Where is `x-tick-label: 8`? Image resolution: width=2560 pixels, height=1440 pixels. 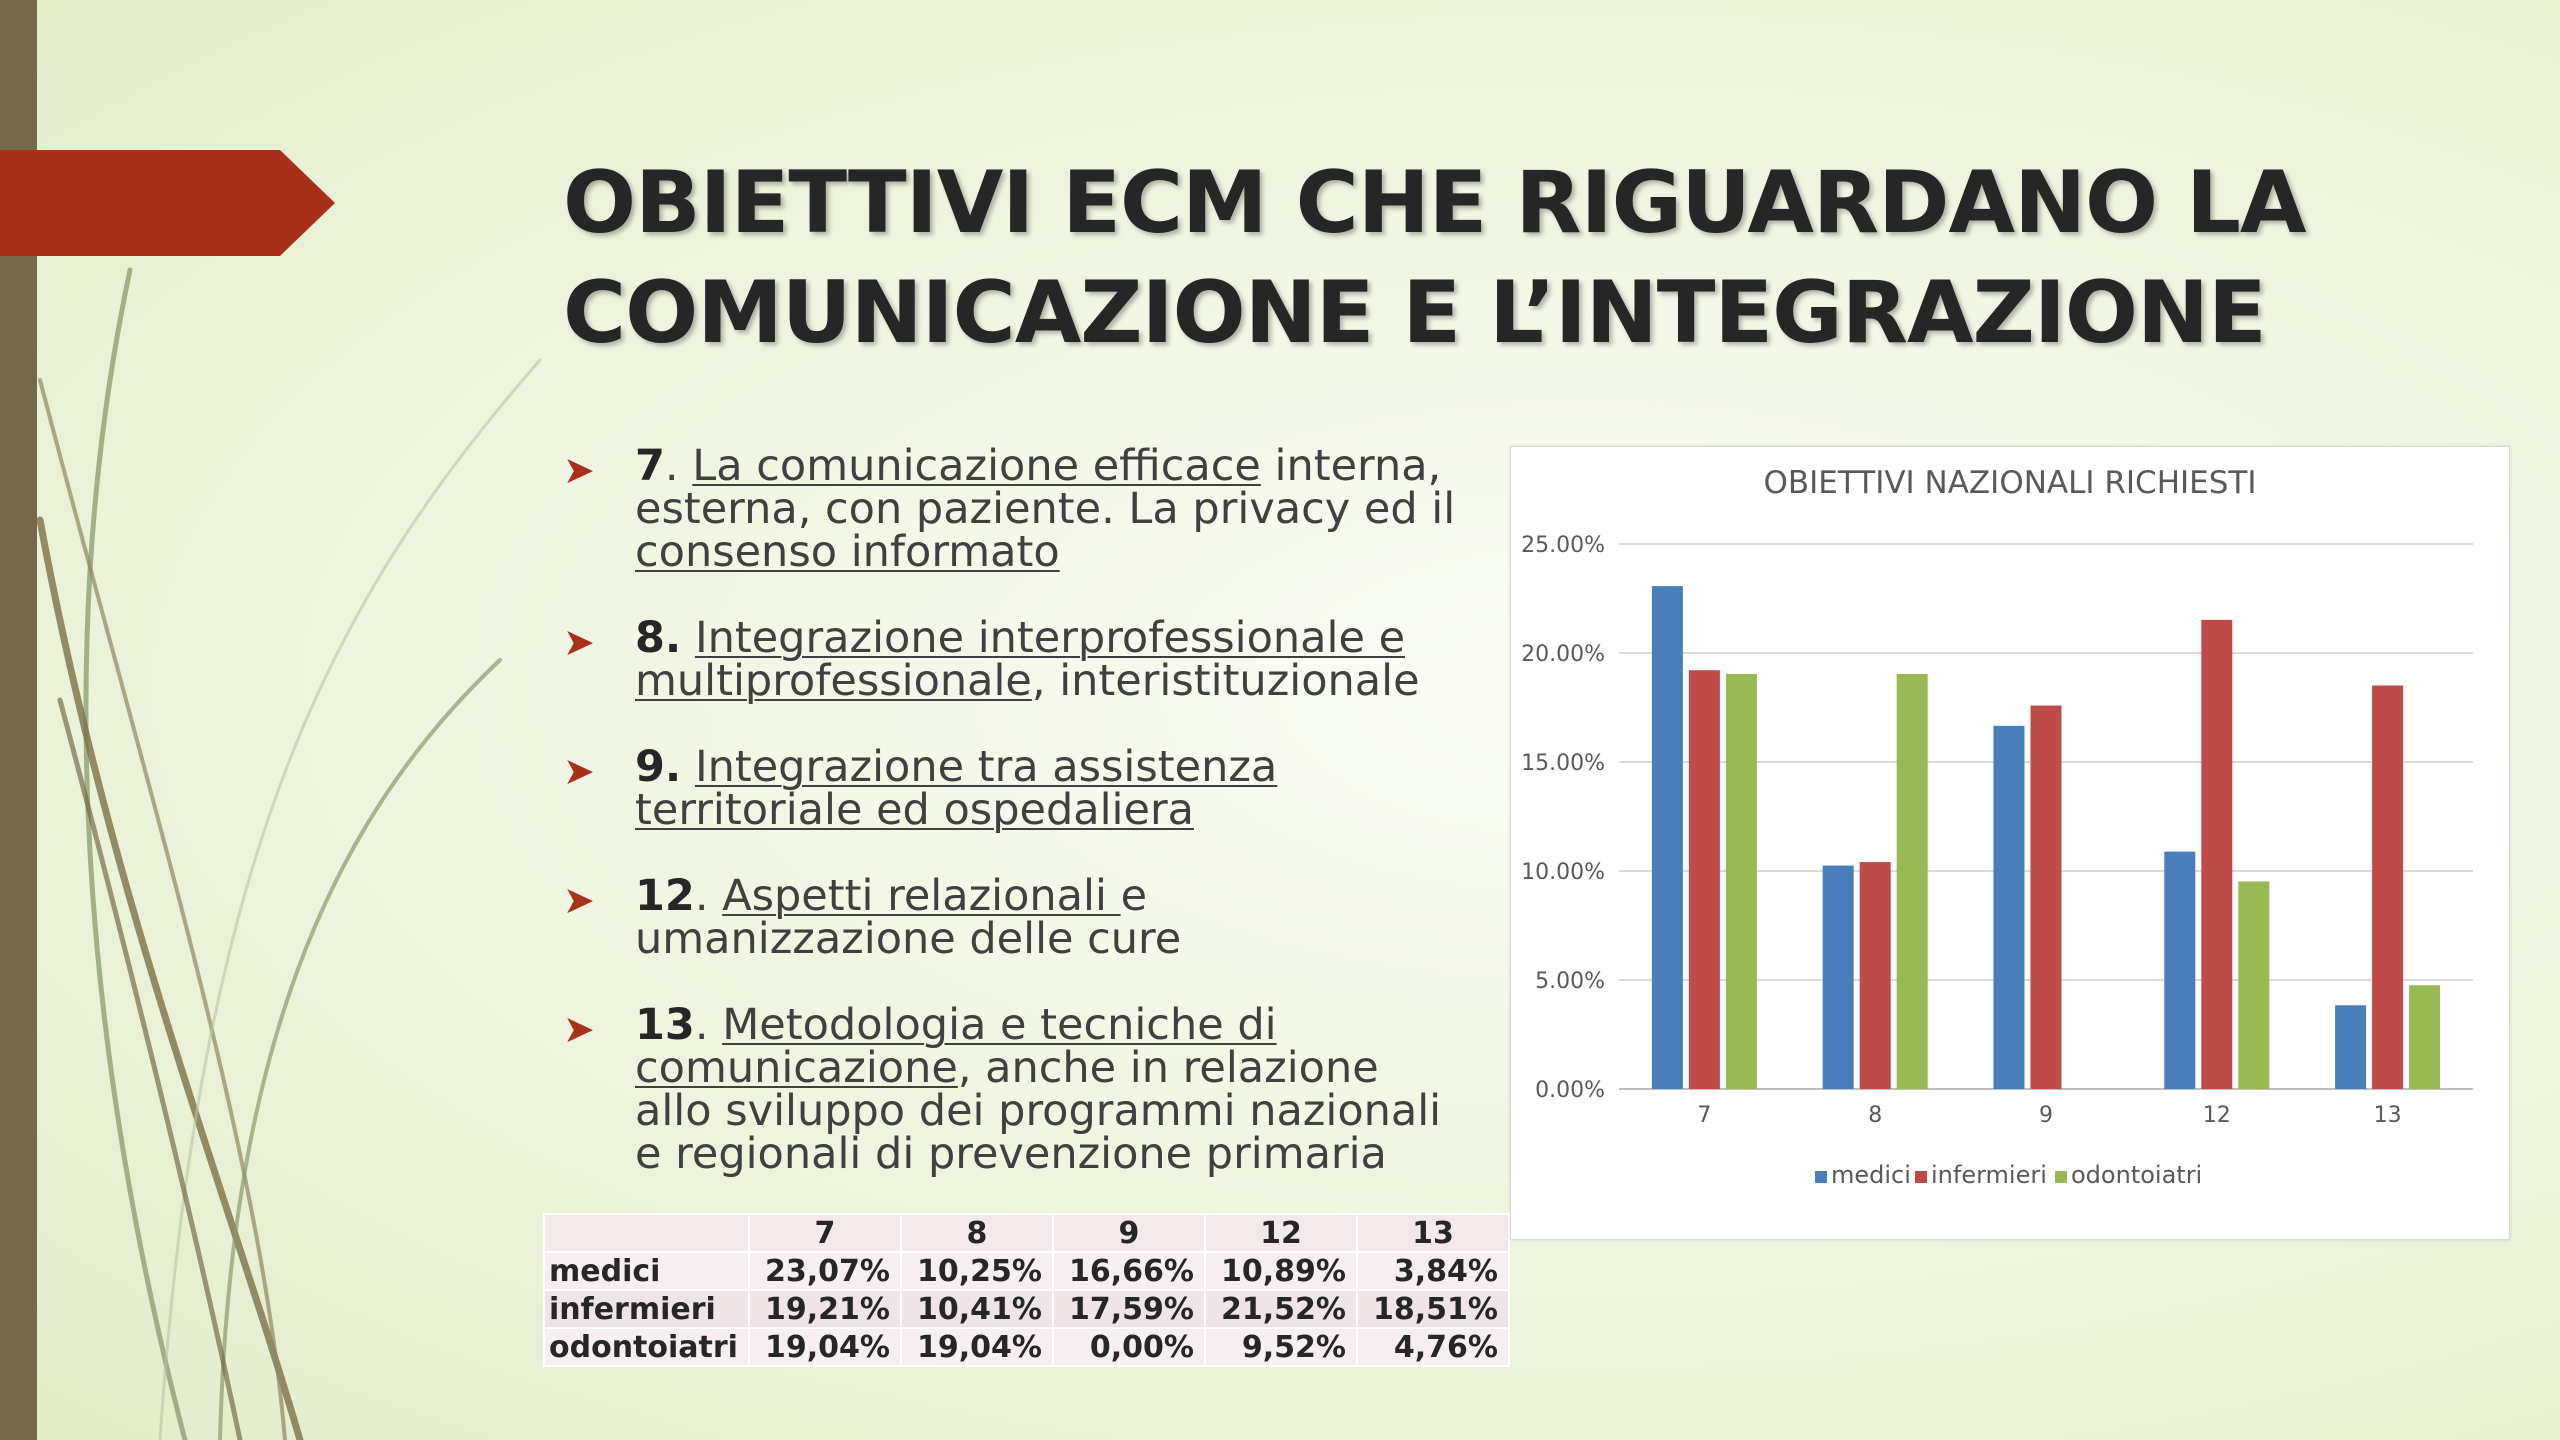
x-tick-label: 8 is located at coordinates (1875, 1115).